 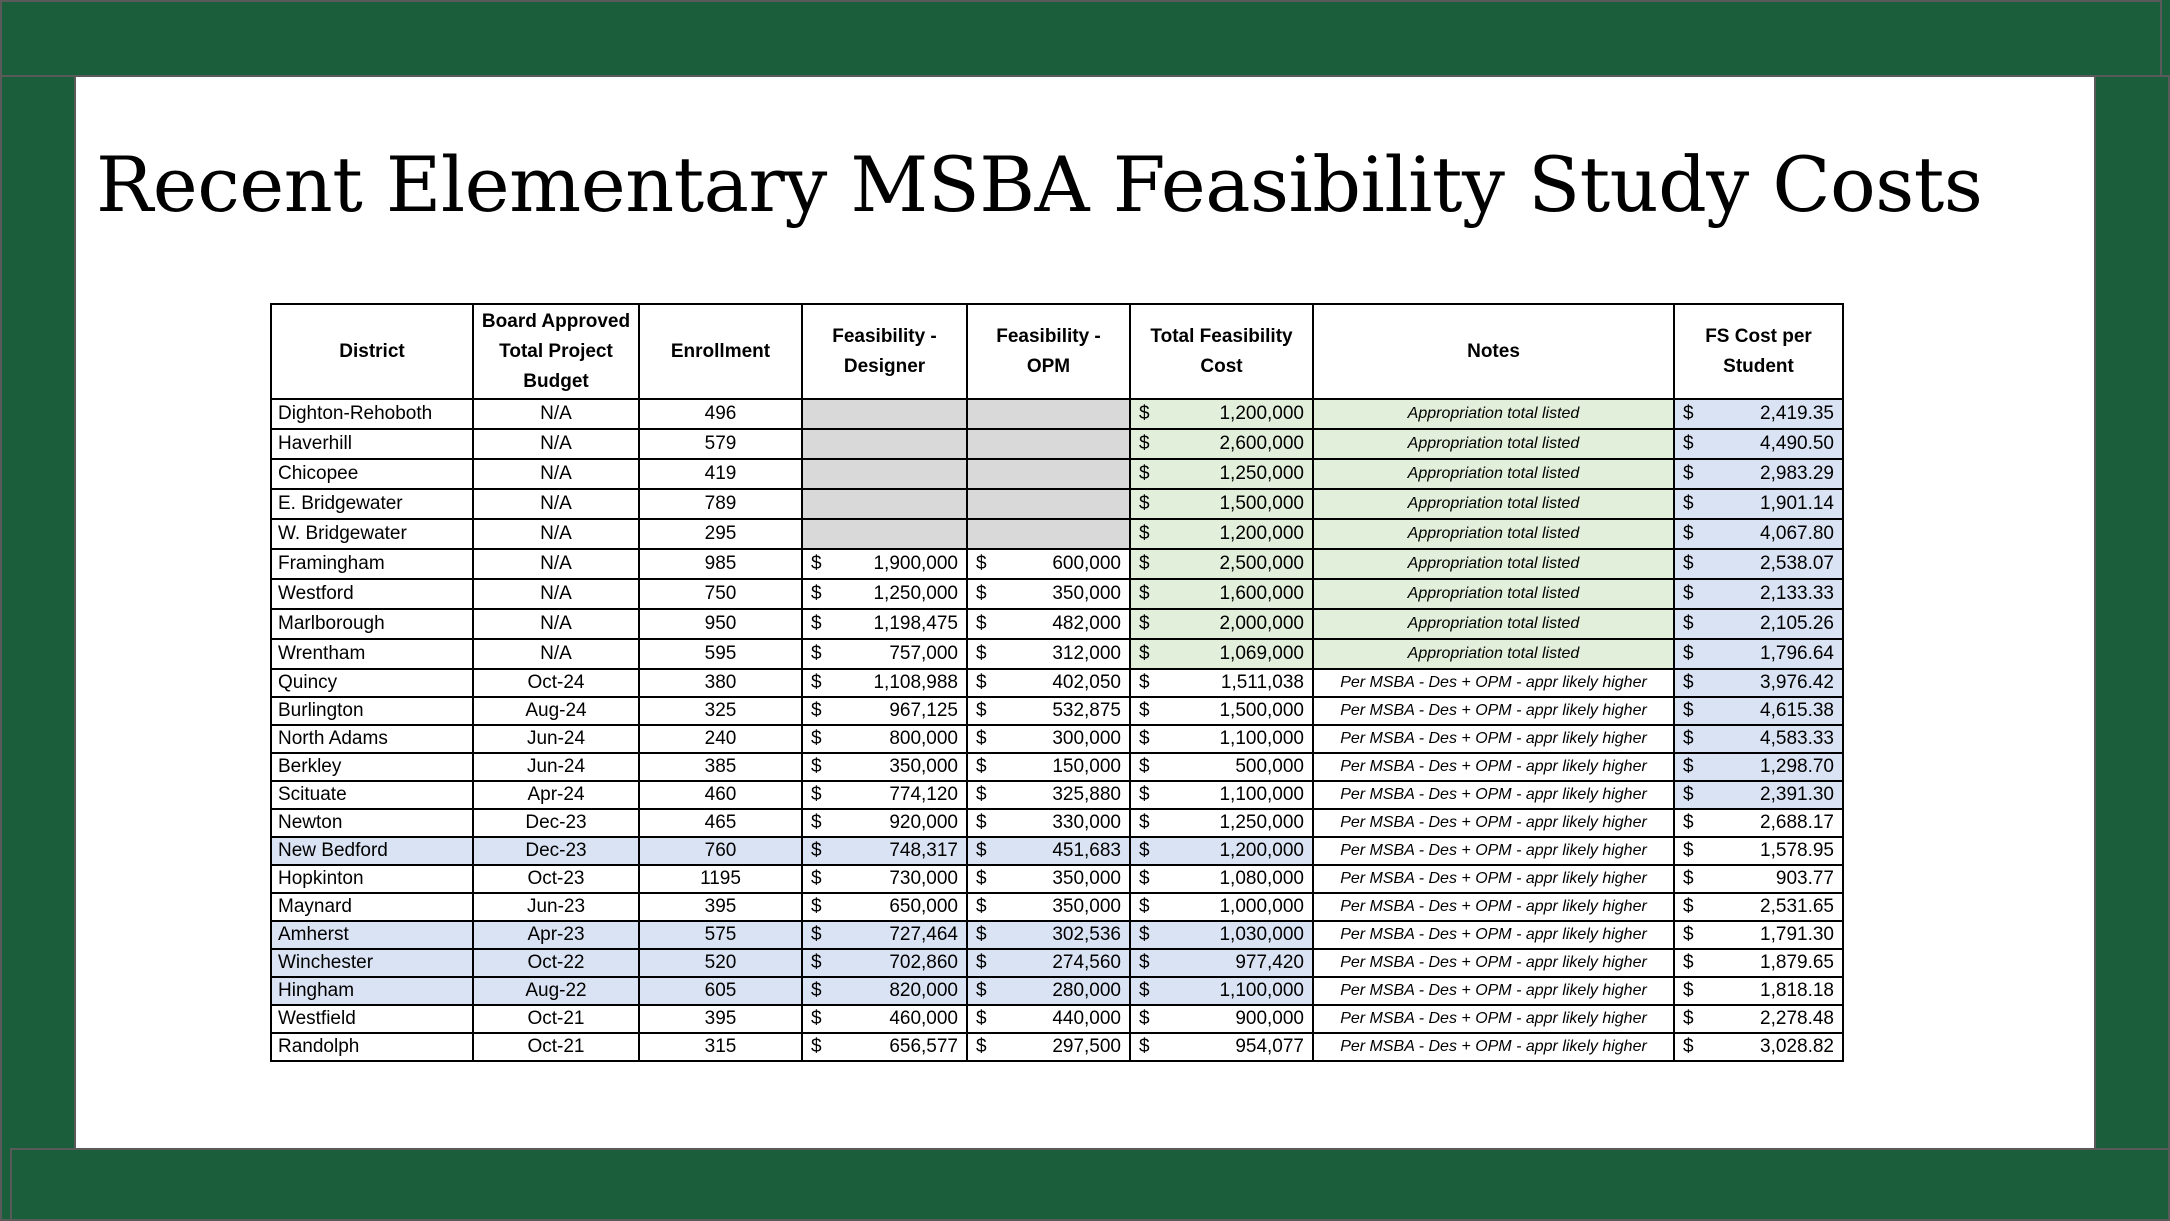 What do you see at coordinates (1048, 935) in the screenshot?
I see `opm-cost-cell: $302,536` at bounding box center [1048, 935].